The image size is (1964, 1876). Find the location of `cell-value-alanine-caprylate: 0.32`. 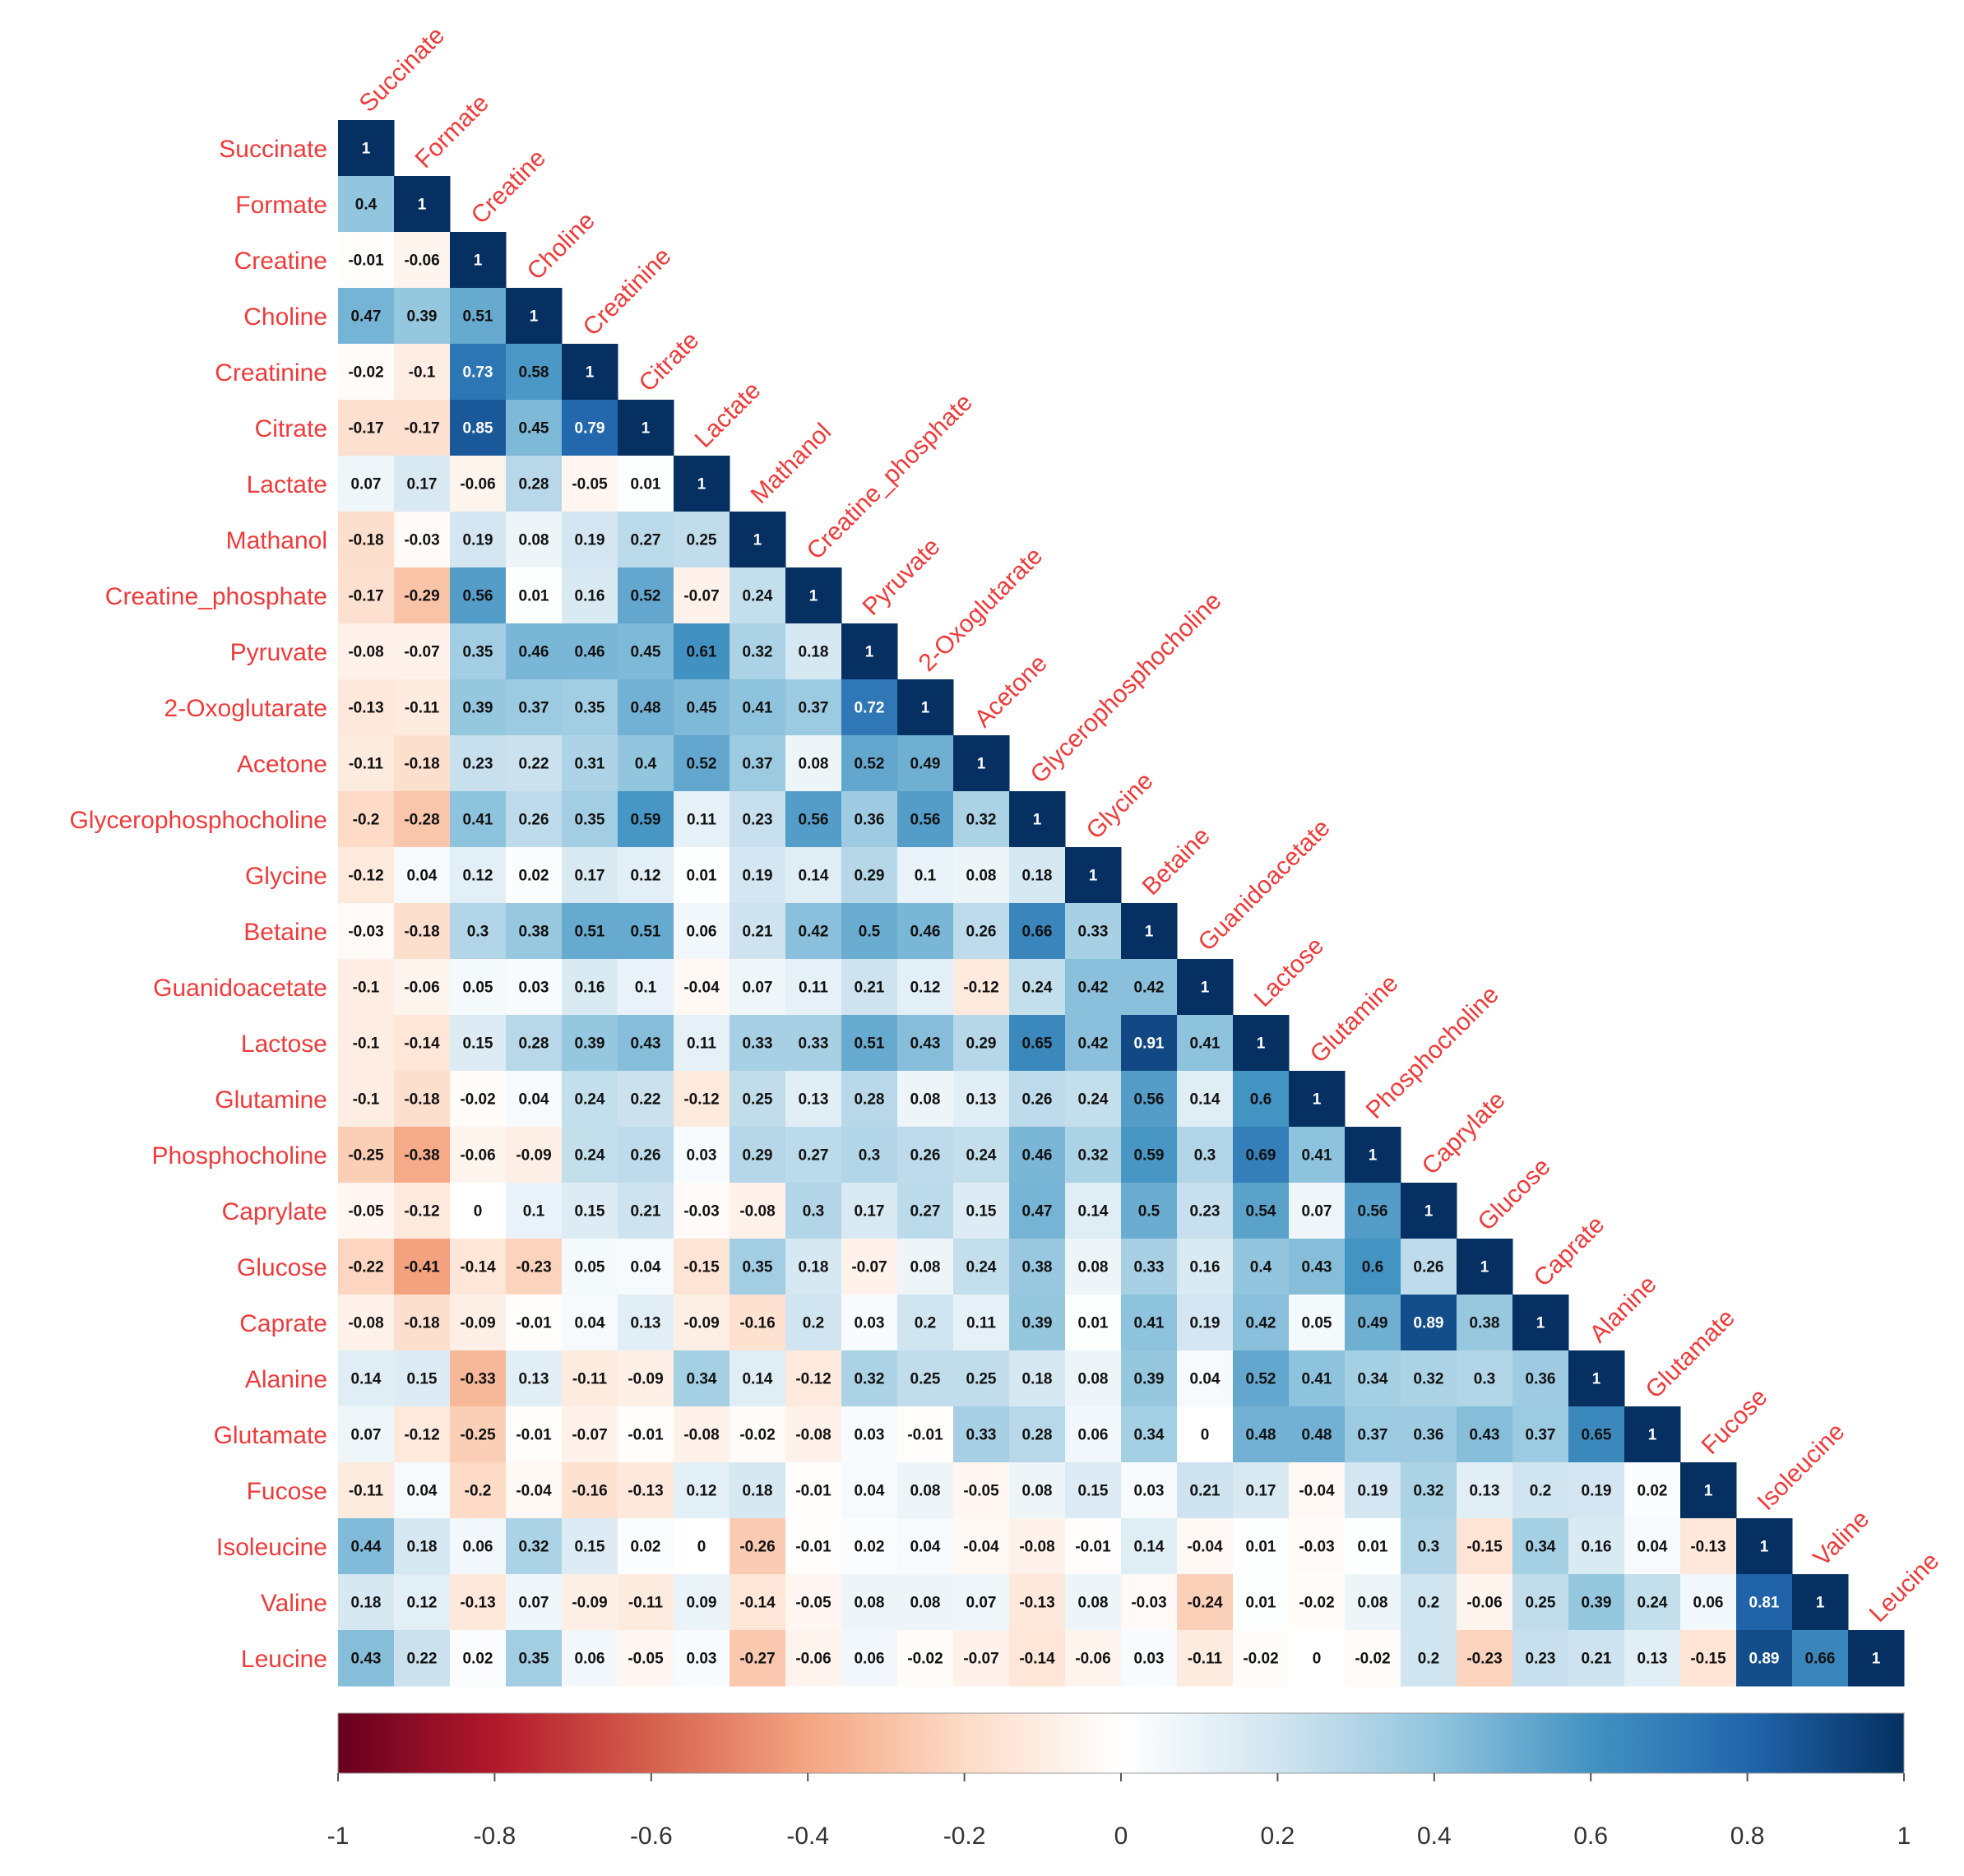

cell-value-alanine-caprylate: 0.32 is located at coordinates (1429, 1379).